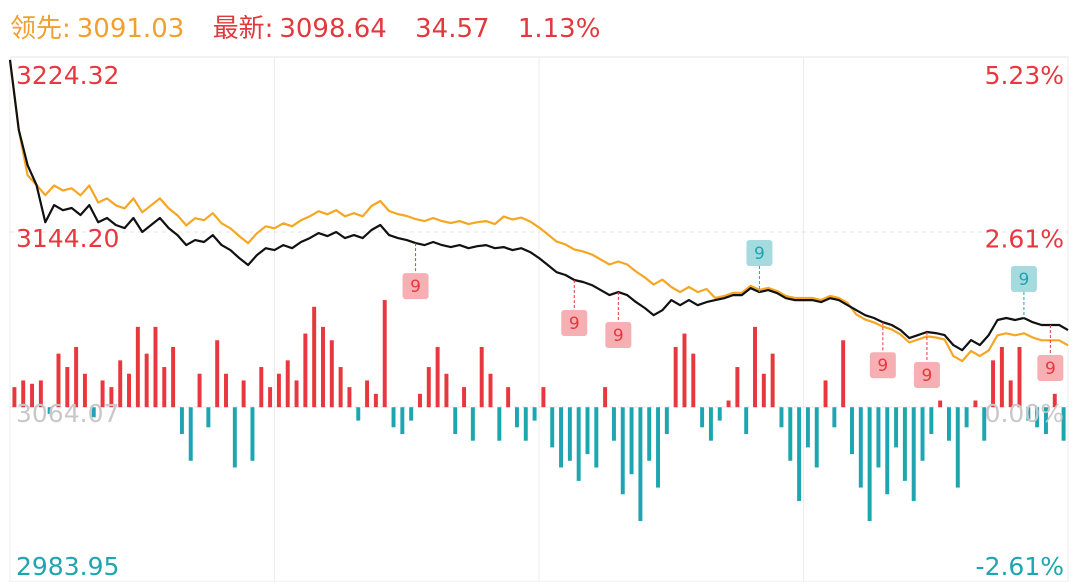  What do you see at coordinates (130, 29) in the screenshot?
I see `lead-value: 3091.03` at bounding box center [130, 29].